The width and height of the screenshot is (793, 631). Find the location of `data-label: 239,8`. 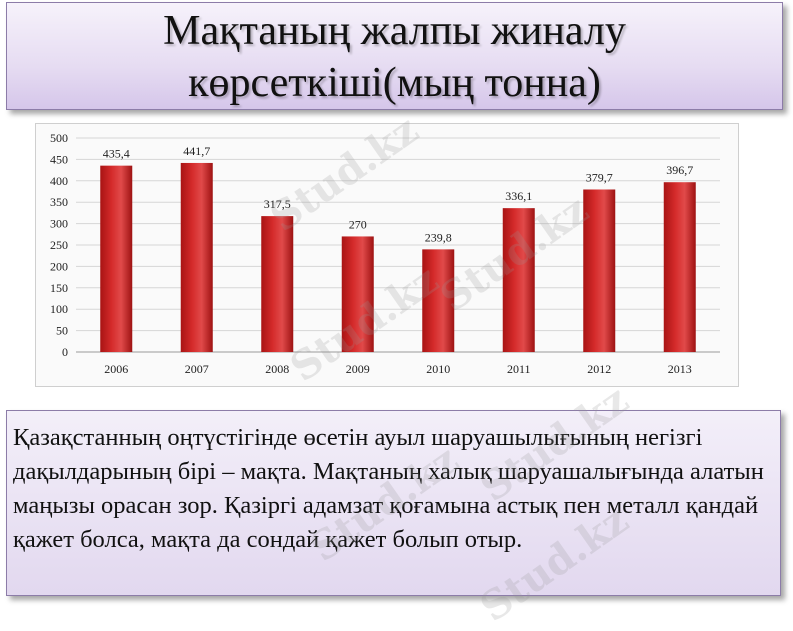

data-label: 239,8 is located at coordinates (438, 237).